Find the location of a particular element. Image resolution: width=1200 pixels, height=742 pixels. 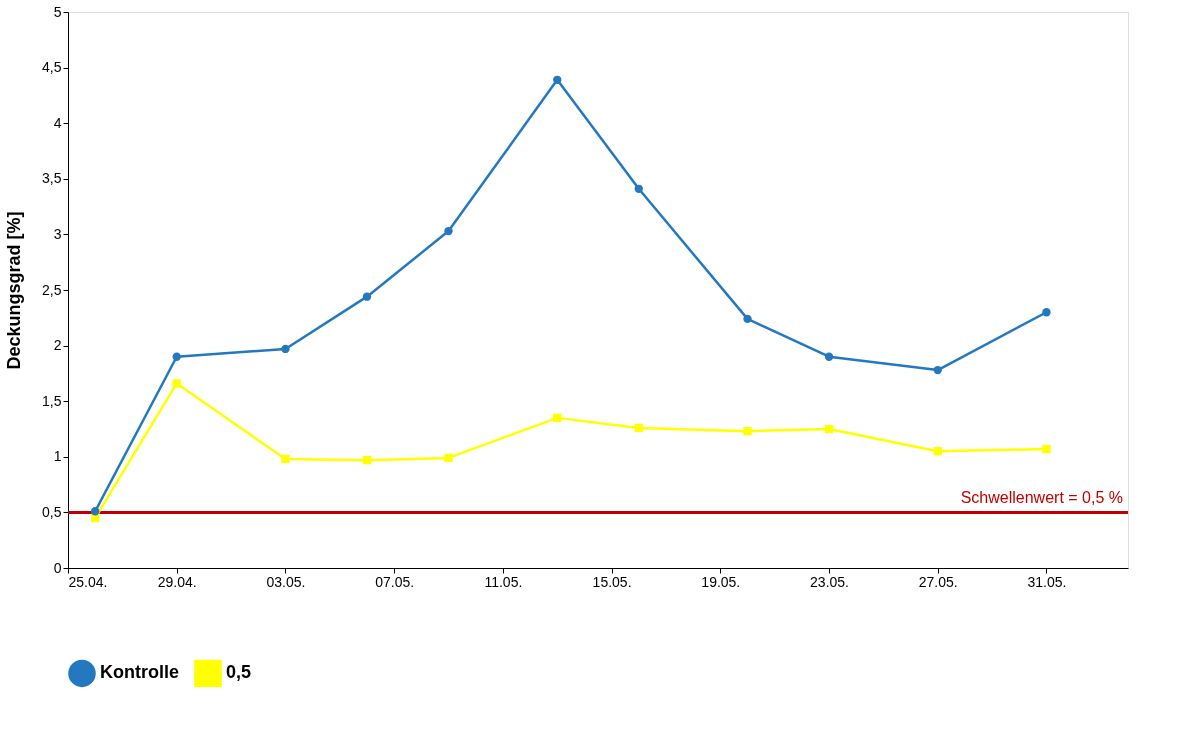

x-tick-label: 19.05. is located at coordinates (721, 581).